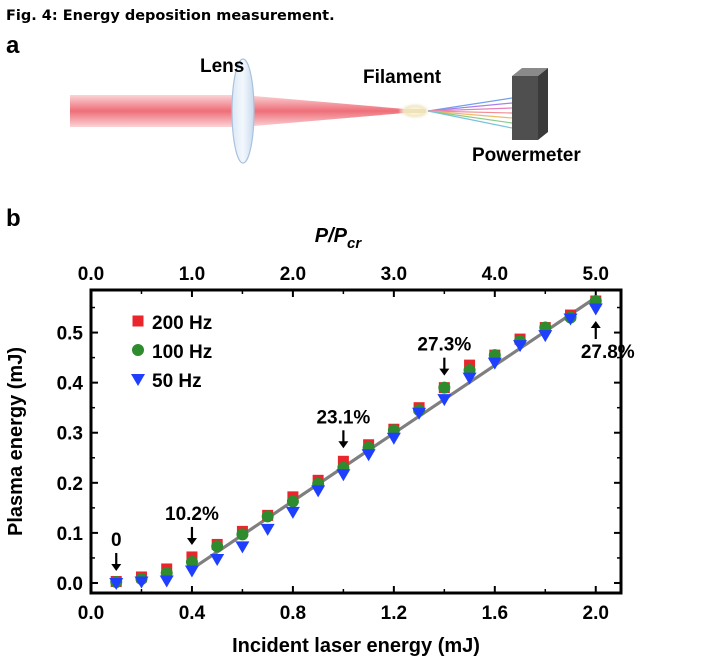 The width and height of the screenshot is (704, 662). Describe the element at coordinates (192, 613) in the screenshot. I see `x-tick-label: 0.4` at that location.